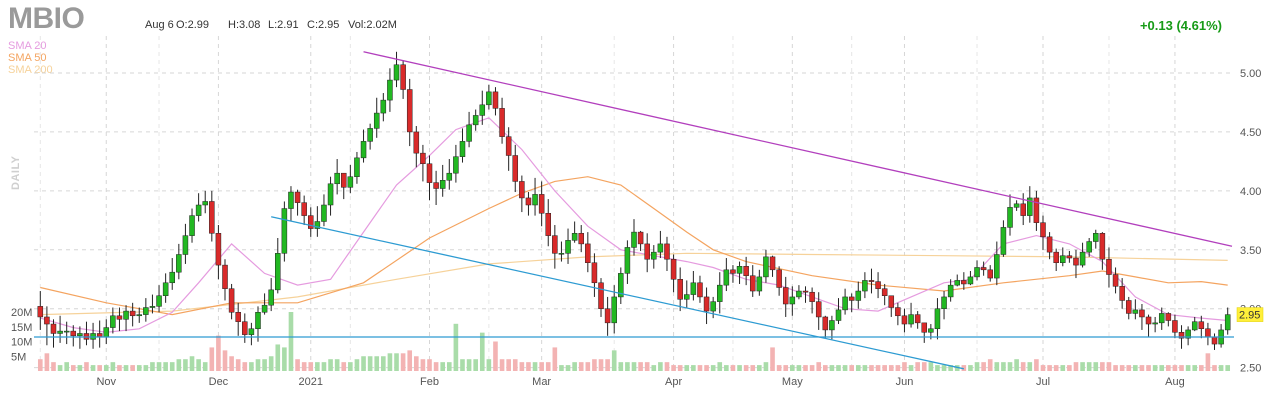  Describe the element at coordinates (1250, 192) in the screenshot. I see `price-tick-label: 4.00` at that location.